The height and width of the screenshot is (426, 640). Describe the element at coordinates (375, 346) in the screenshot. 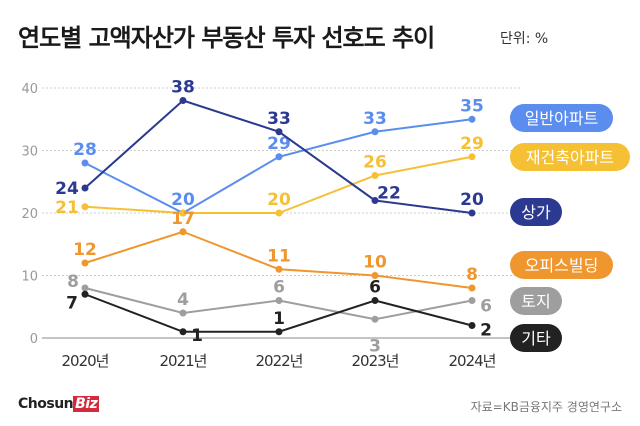

I see `data-label: 3` at that location.